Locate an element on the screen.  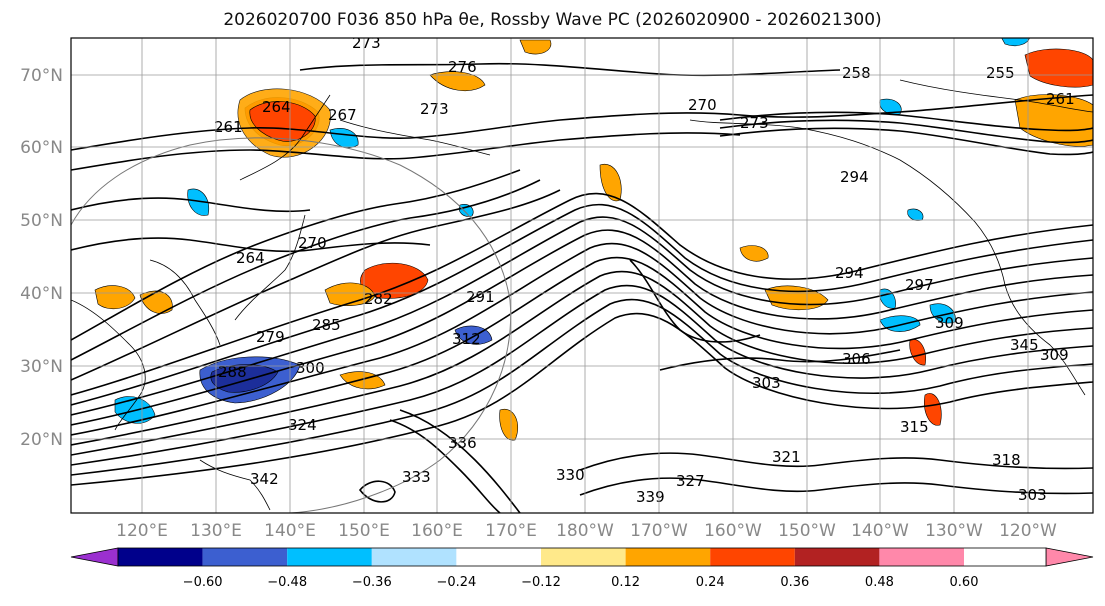
colorbar-tick-label: −0.24 is located at coordinates (456, 582).